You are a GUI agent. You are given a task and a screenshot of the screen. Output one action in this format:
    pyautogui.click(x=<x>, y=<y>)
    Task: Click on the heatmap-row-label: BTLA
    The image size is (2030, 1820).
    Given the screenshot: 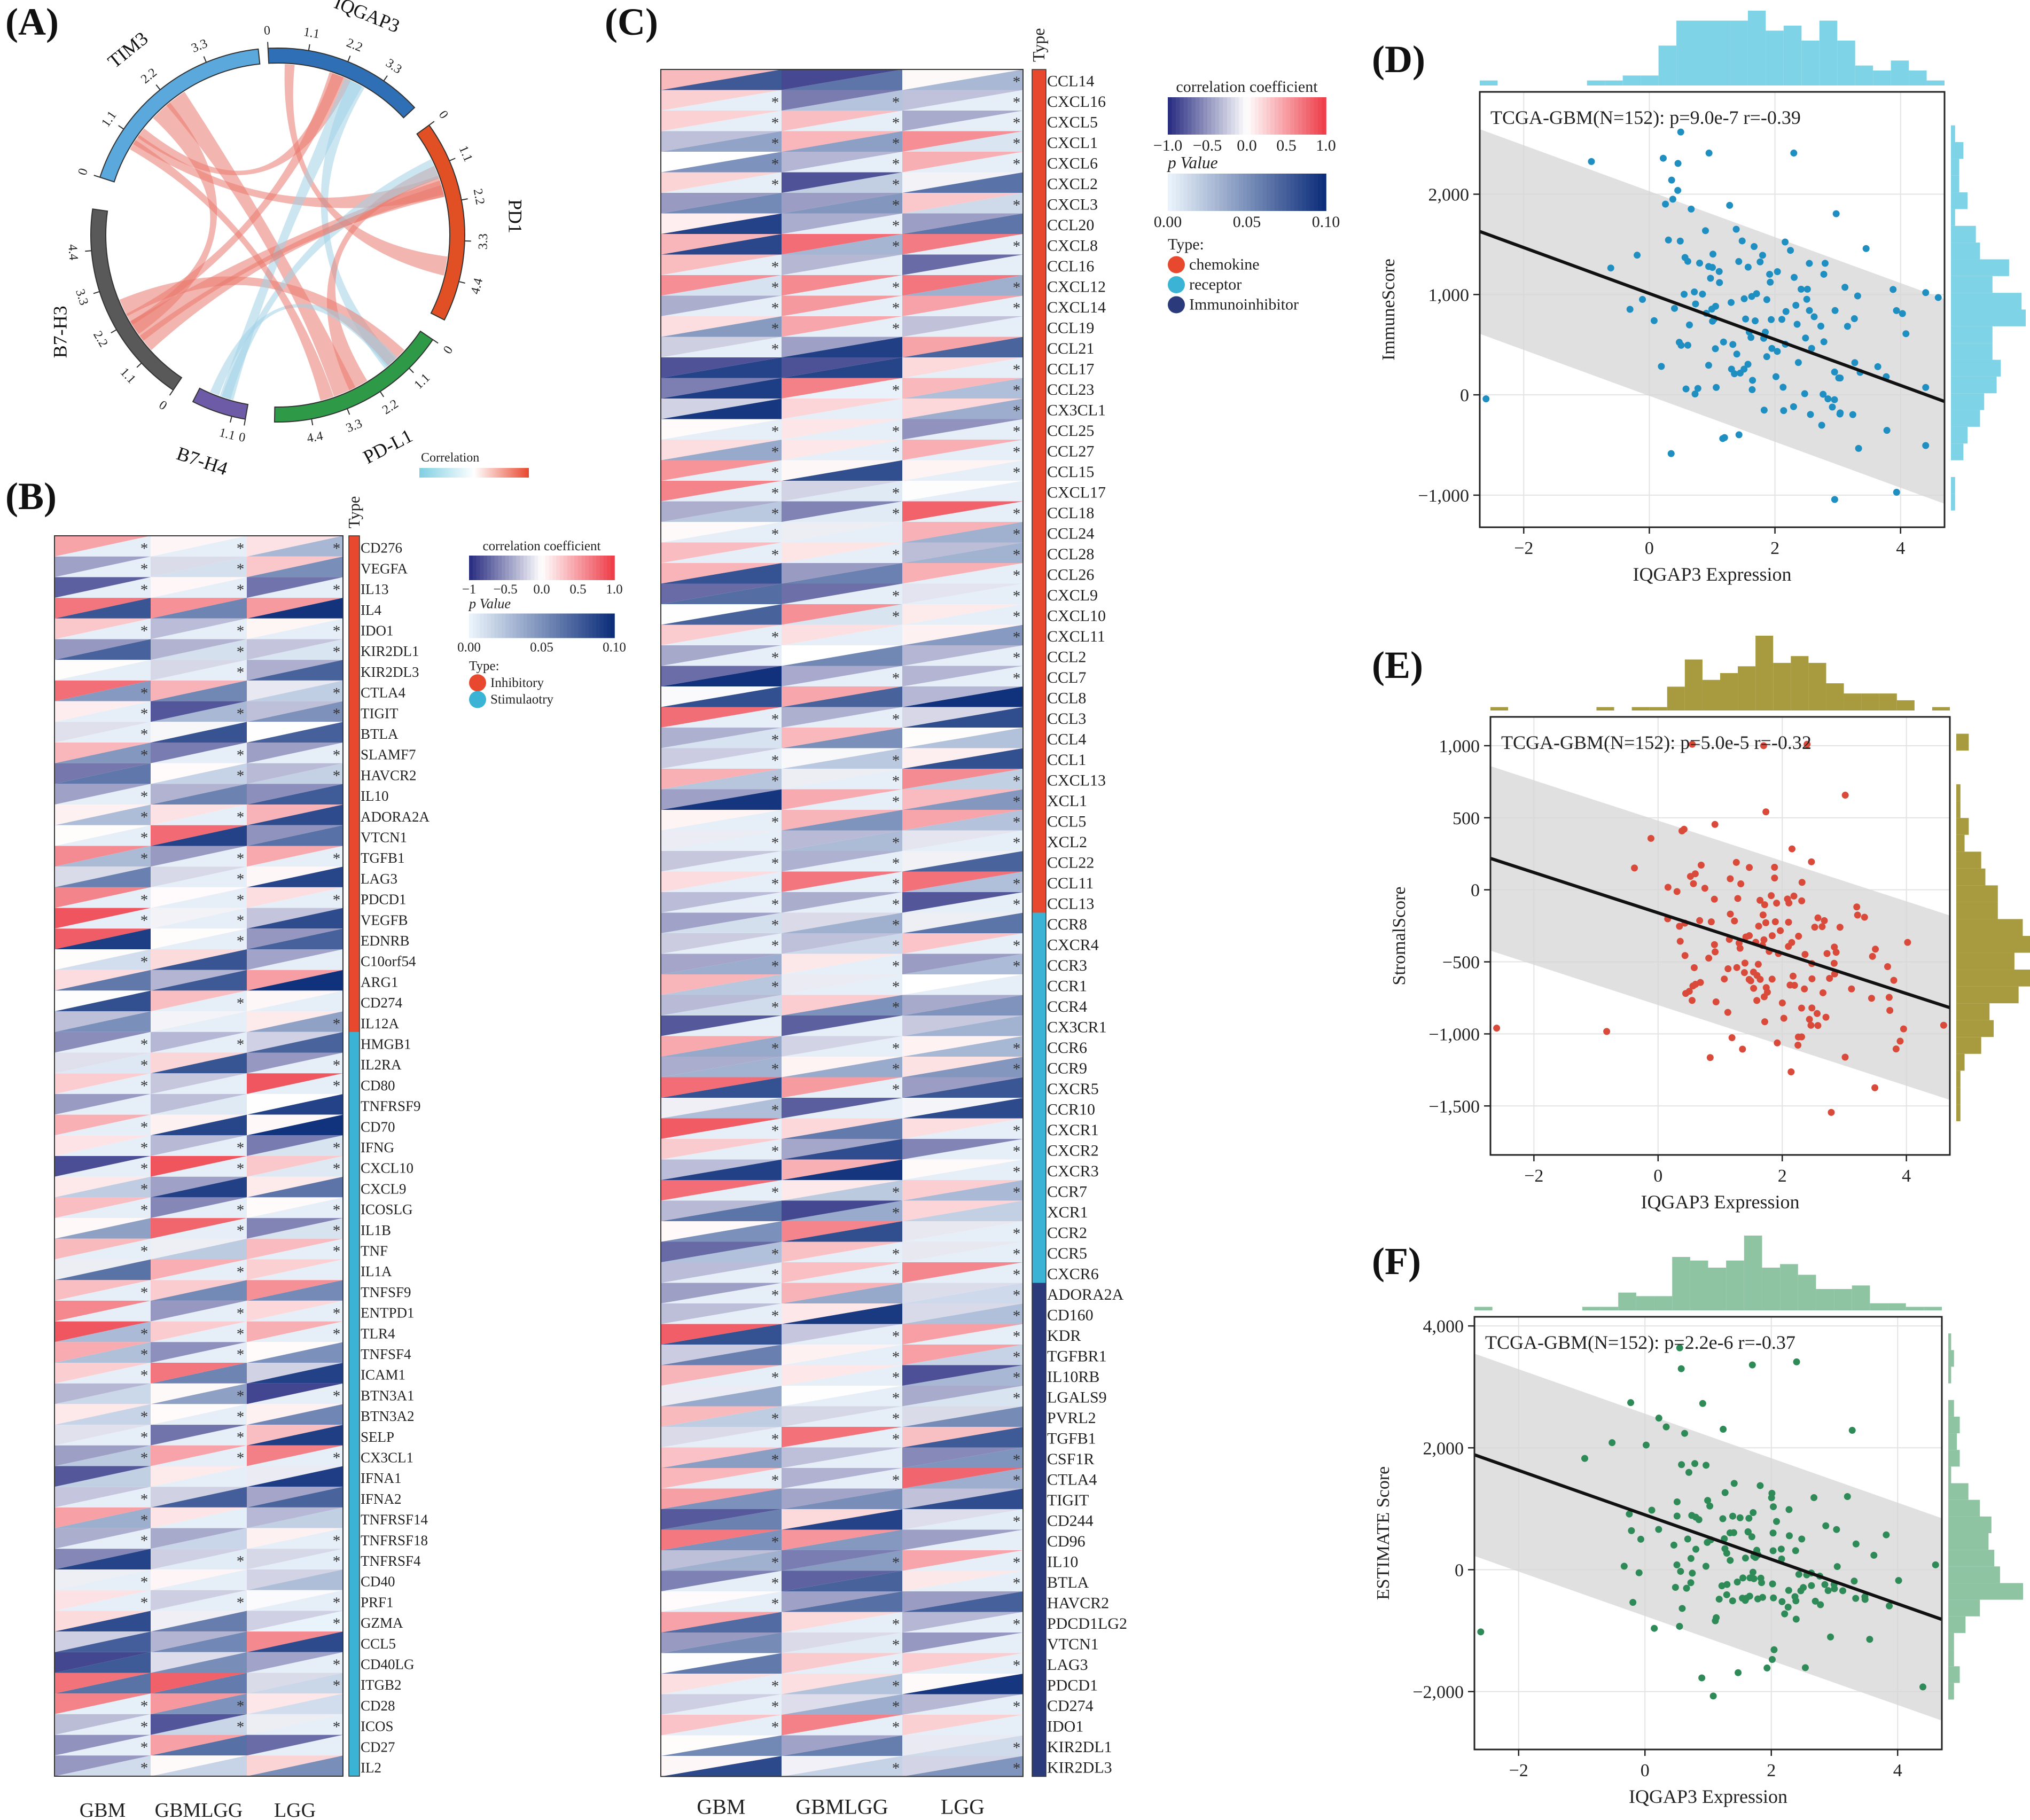 What is the action you would take?
    pyautogui.click(x=380, y=734)
    